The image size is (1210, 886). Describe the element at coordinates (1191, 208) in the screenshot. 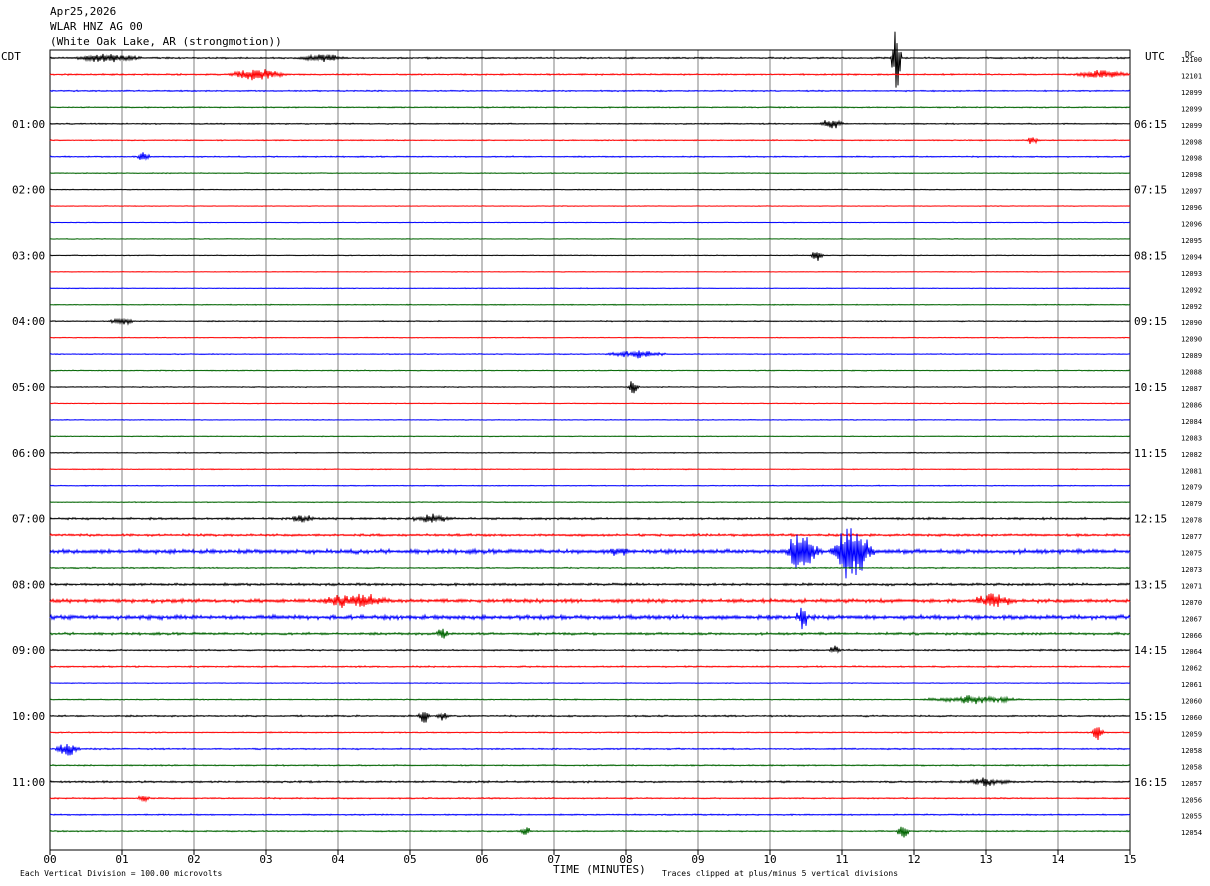

I see `dc-offset-label: 12096` at that location.